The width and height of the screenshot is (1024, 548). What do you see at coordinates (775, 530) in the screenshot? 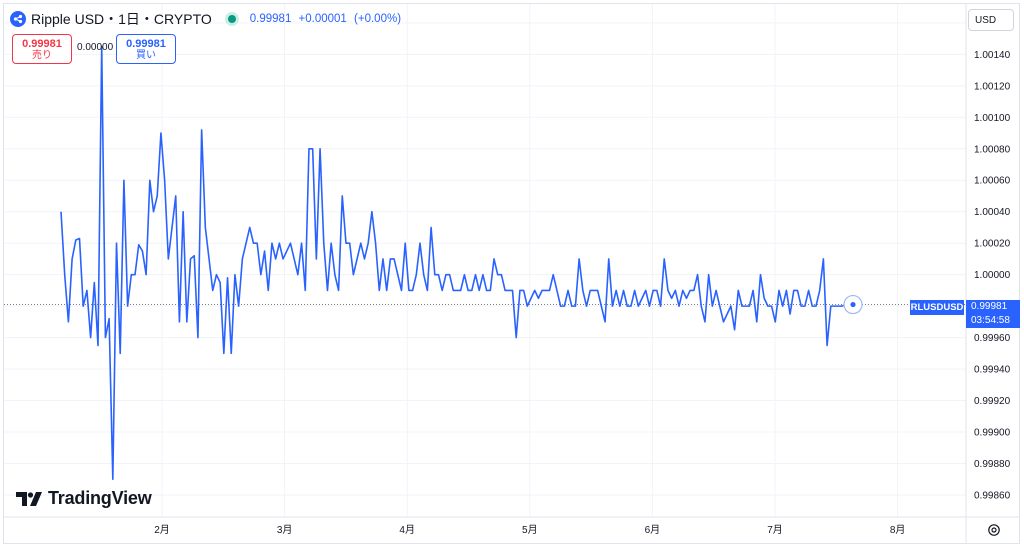
I see `x-tick-label: 7月` at bounding box center [775, 530].